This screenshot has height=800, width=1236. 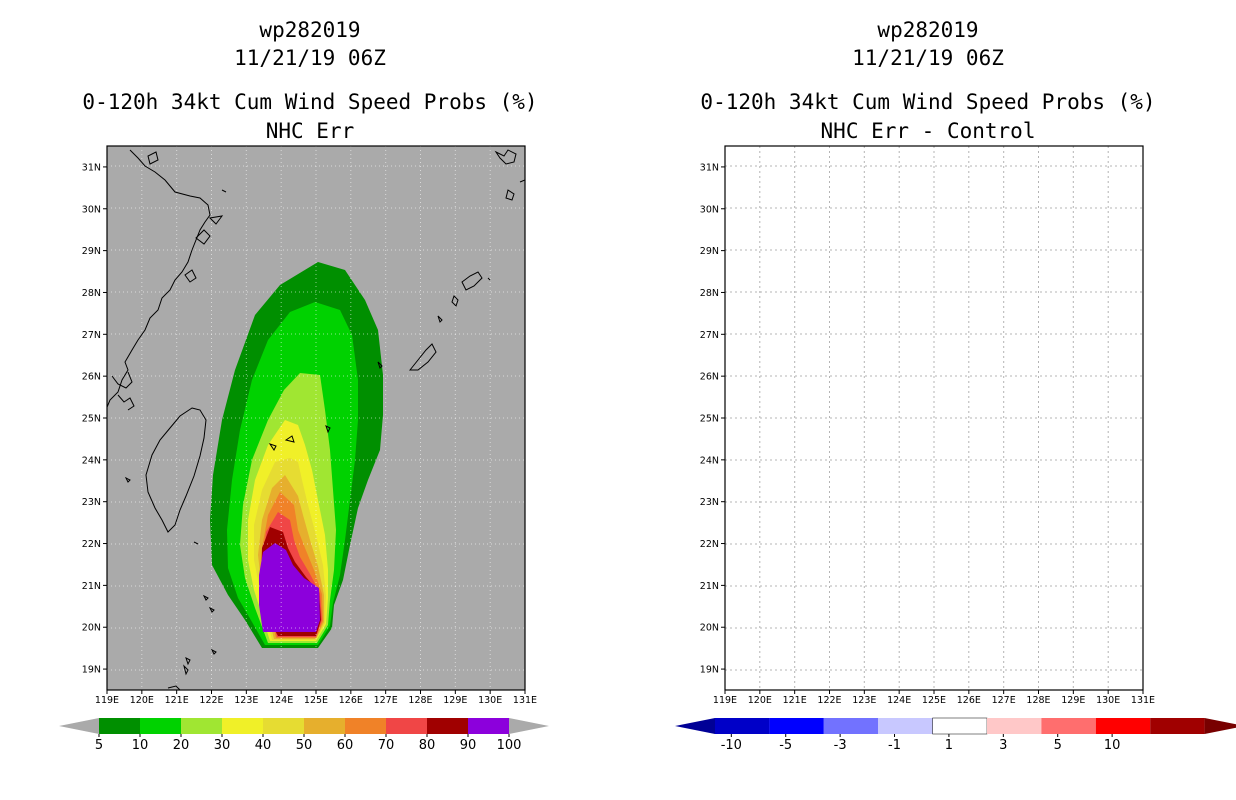 What do you see at coordinates (177, 700) in the screenshot?
I see `x-tick-label-121E: 121E` at bounding box center [177, 700].